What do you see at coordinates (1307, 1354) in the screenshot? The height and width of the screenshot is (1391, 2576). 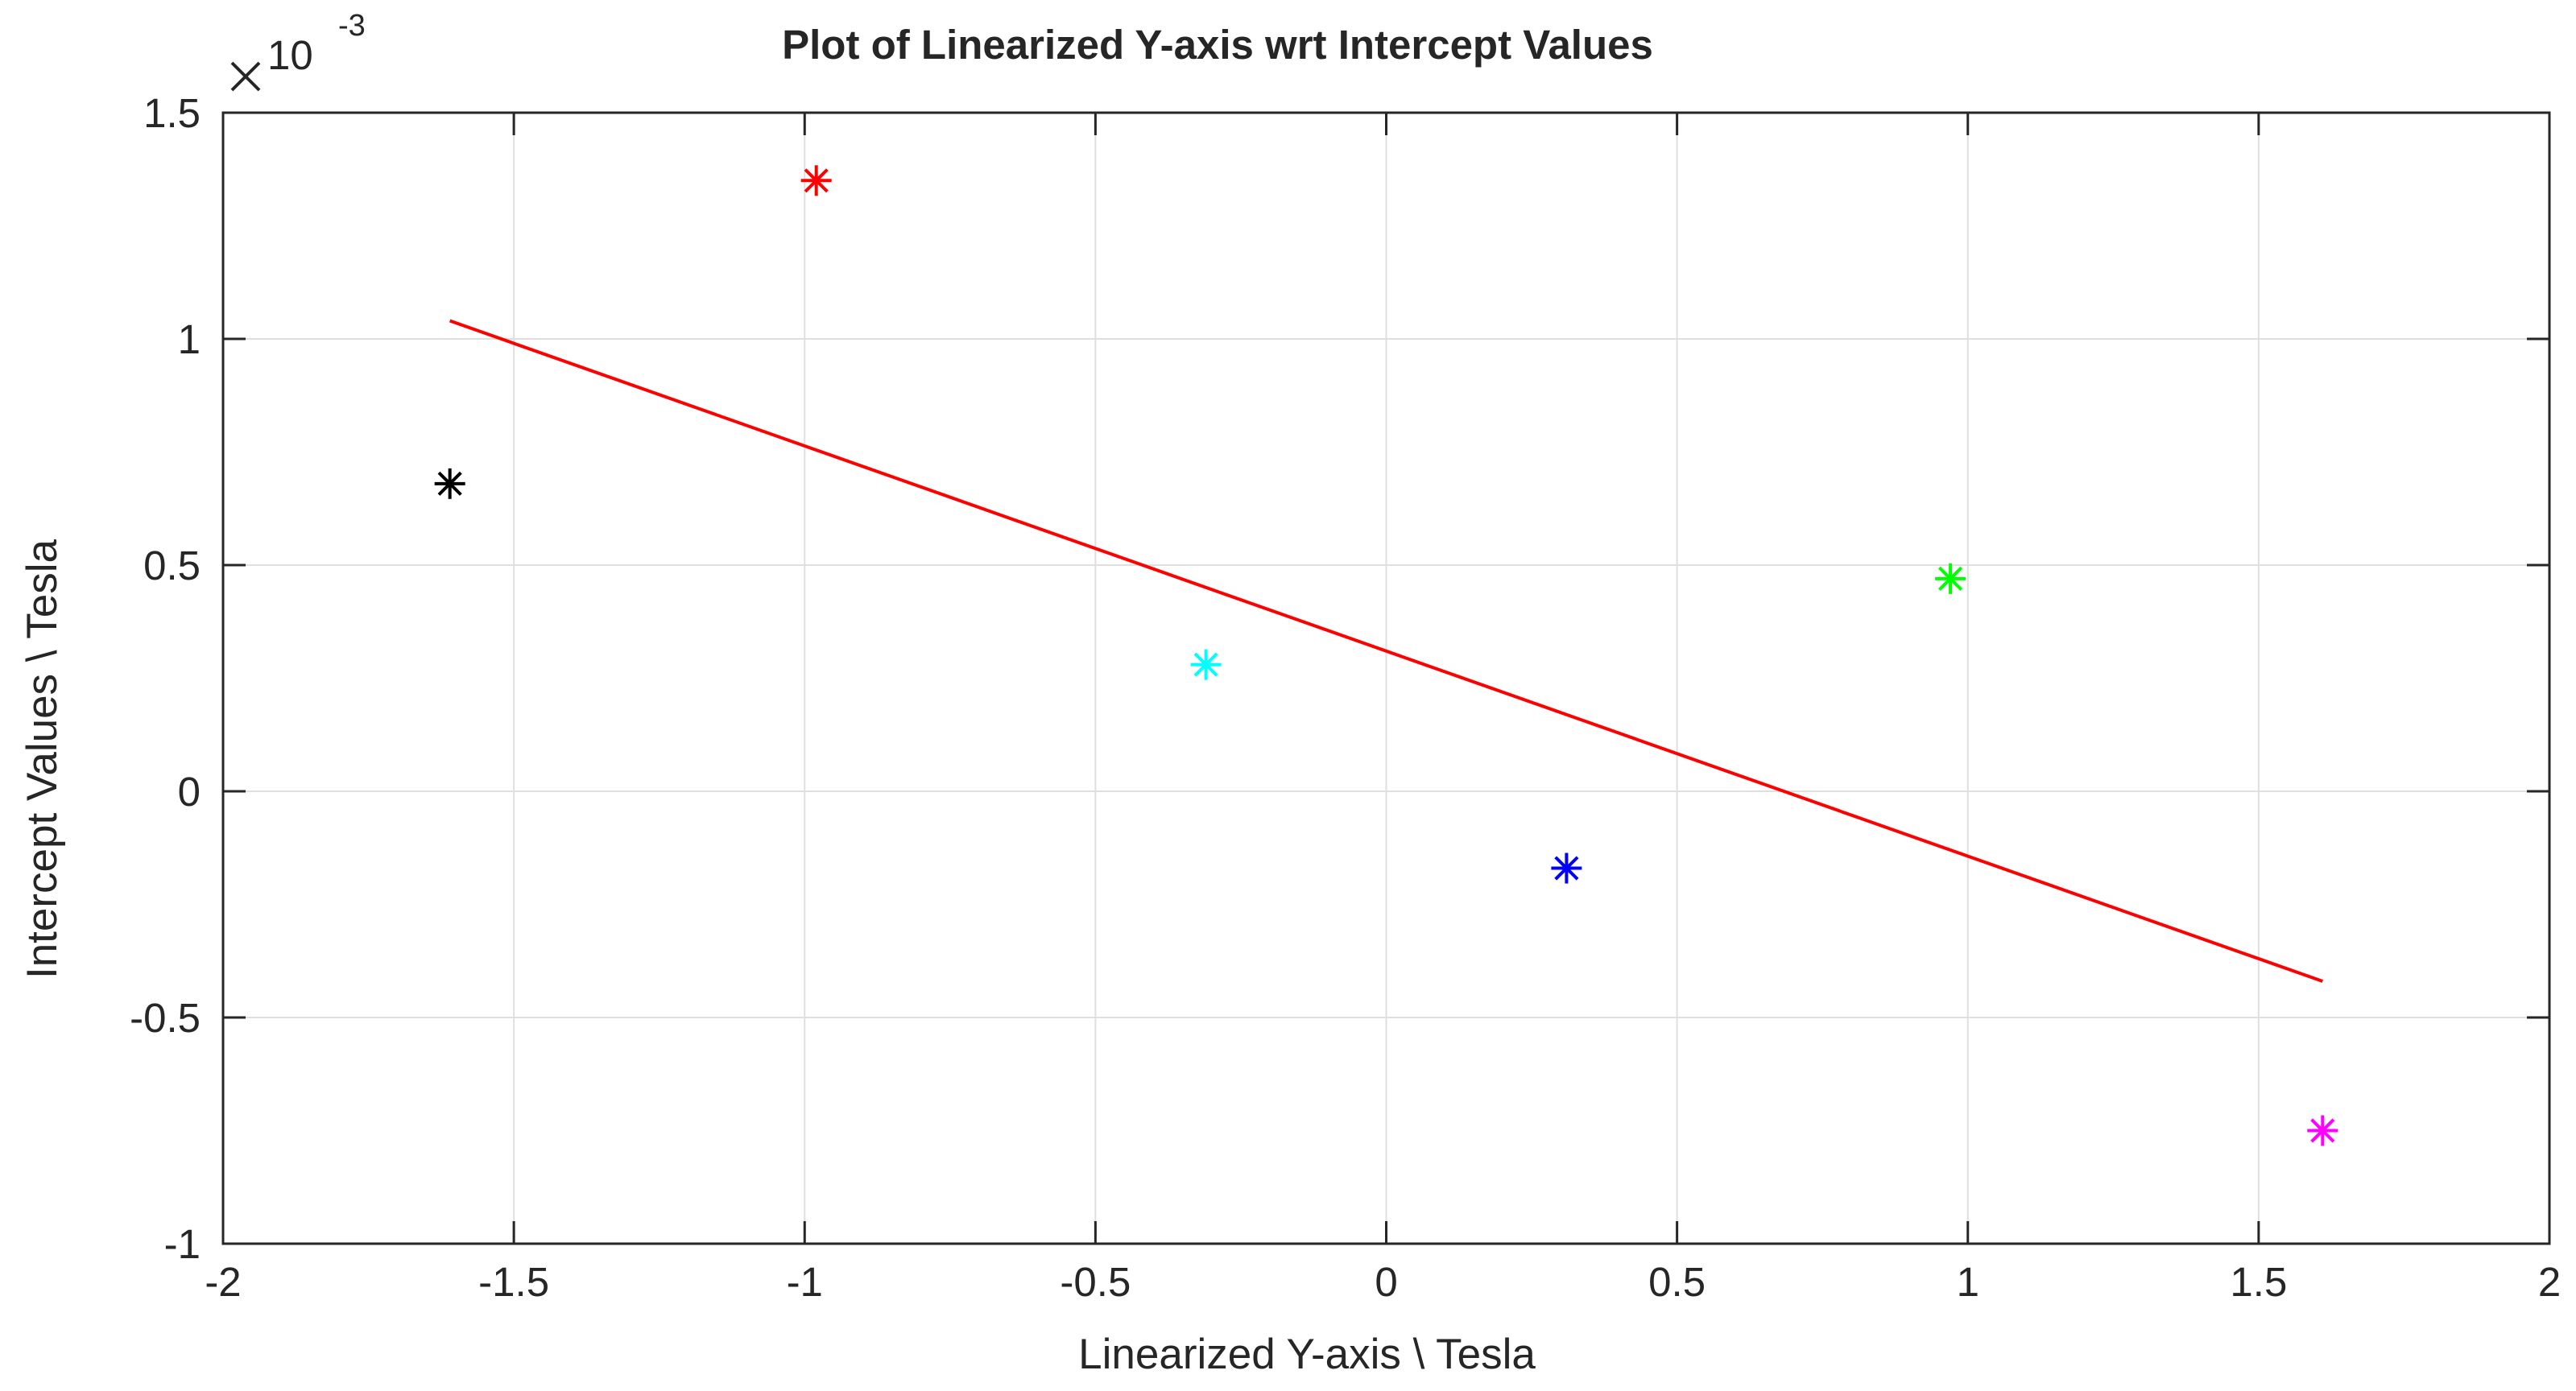 I see `x-axis-label: Linearized Y-axis \ Tesla` at bounding box center [1307, 1354].